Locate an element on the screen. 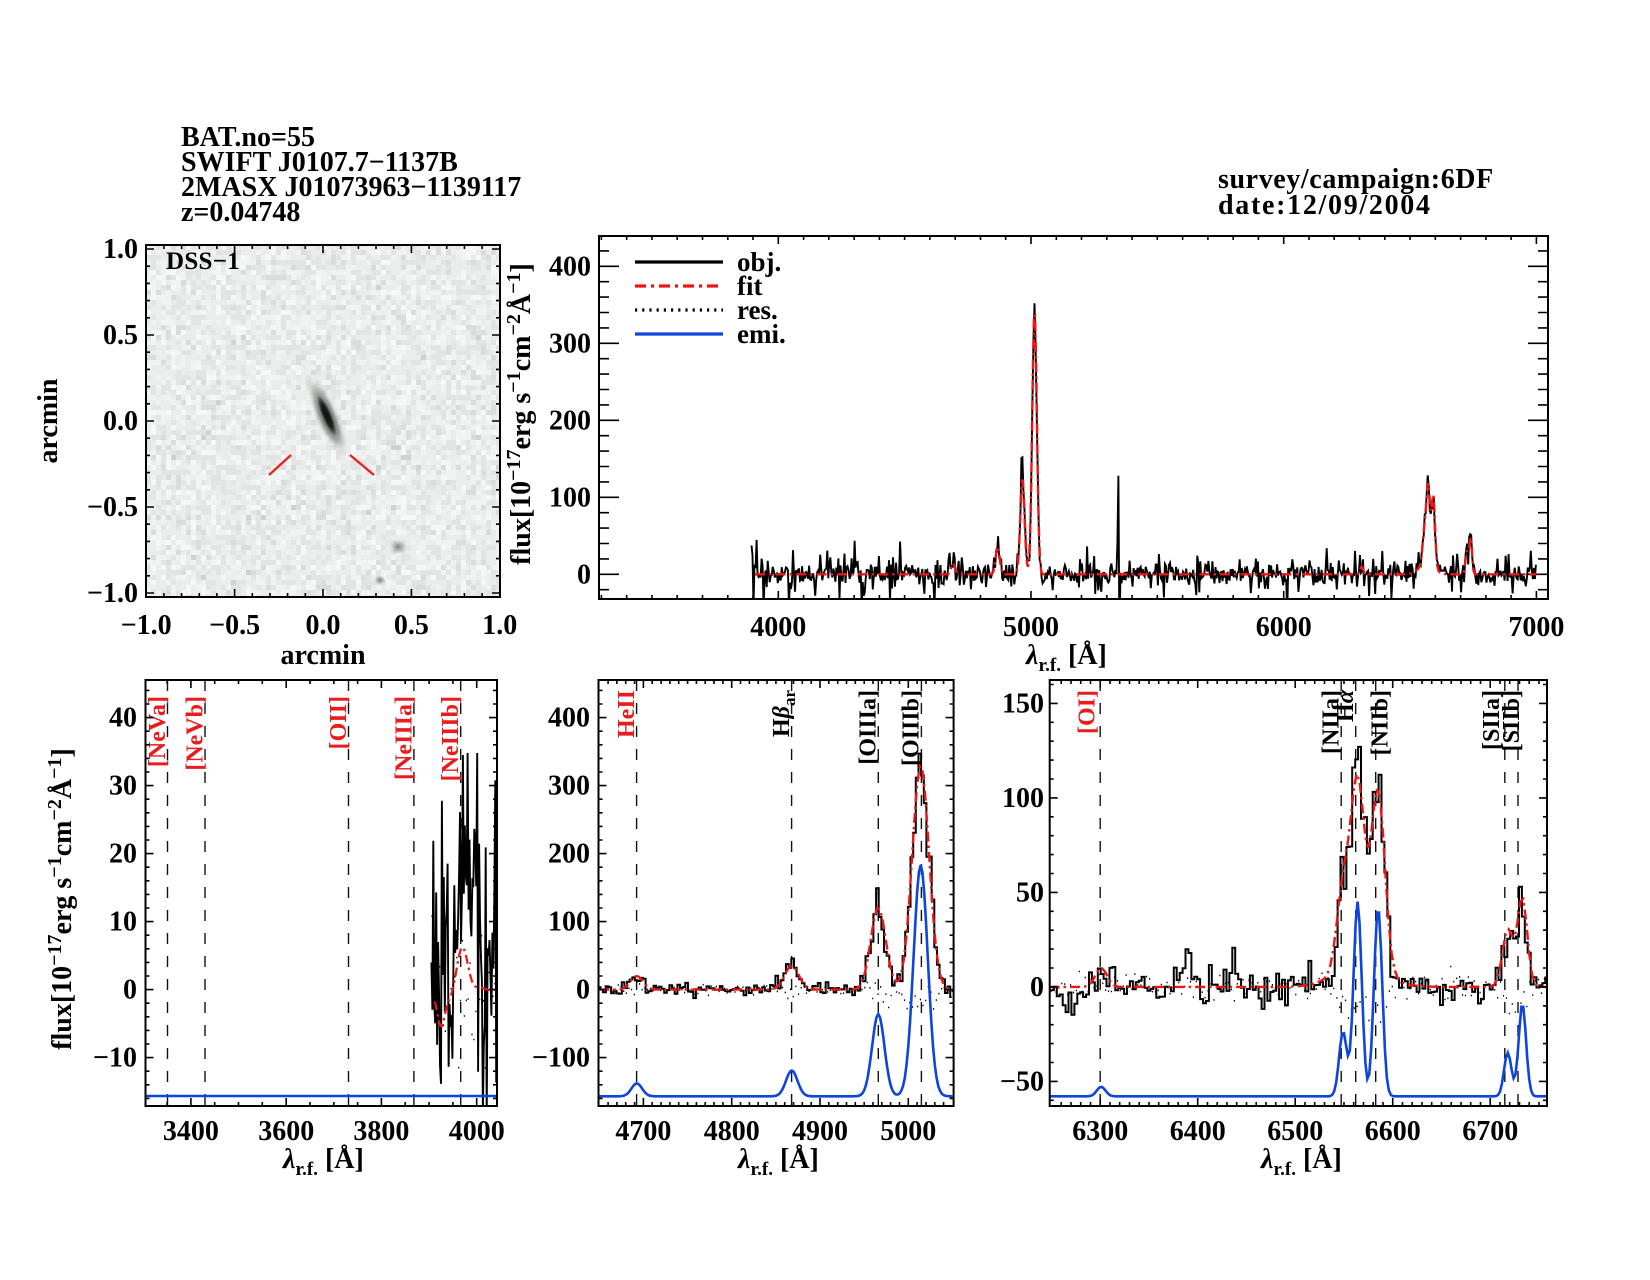 The width and height of the screenshot is (1650, 1280). svg-text: 4900 is located at coordinates (820, 1131).